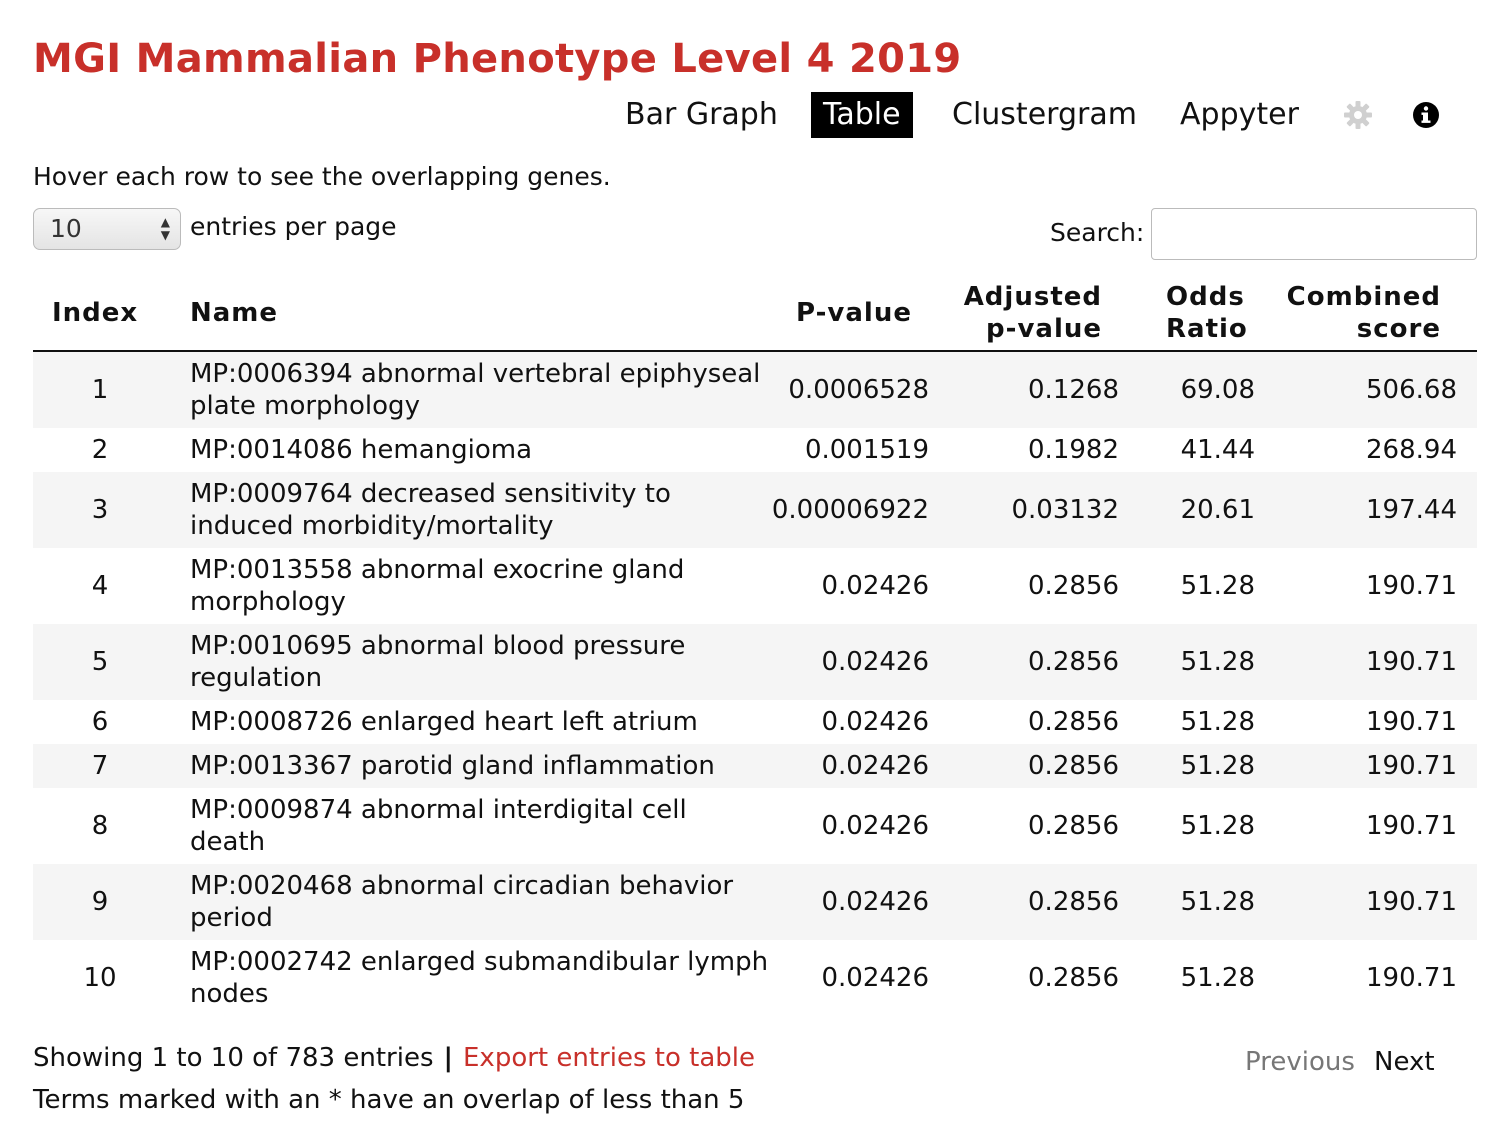 The height and width of the screenshot is (1138, 1500). I want to click on page-title: MGI Mammalian Phenotype Level 4 2019, so click(497, 59).